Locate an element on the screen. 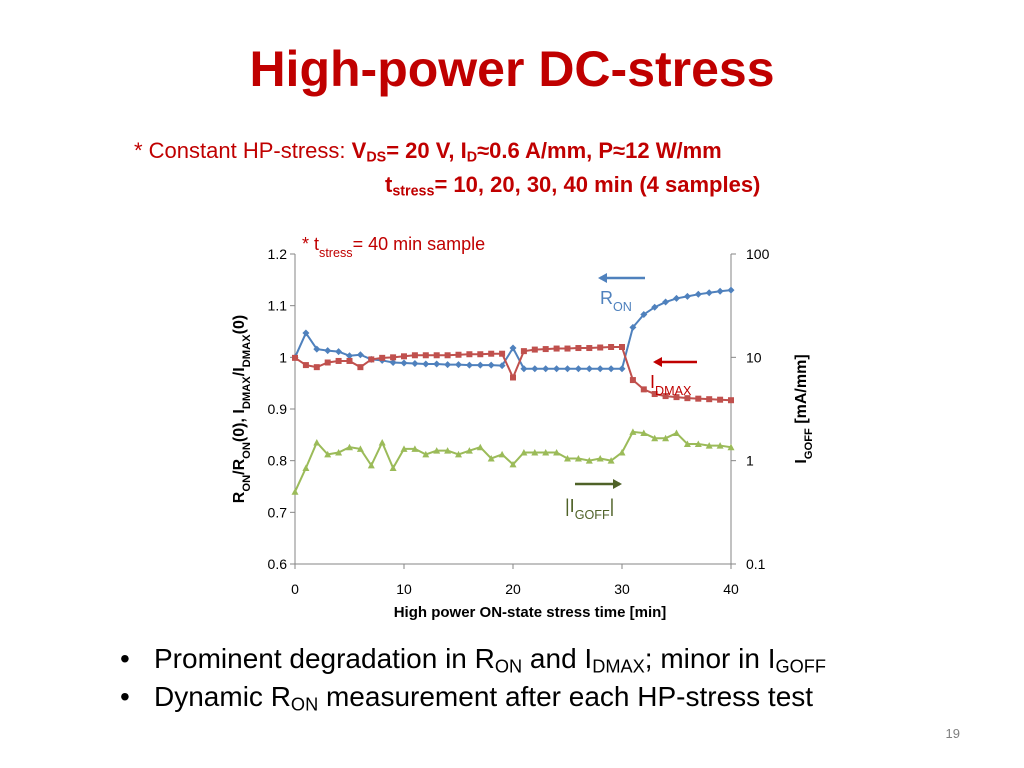  label-text: /R is located at coordinates (239, 466).